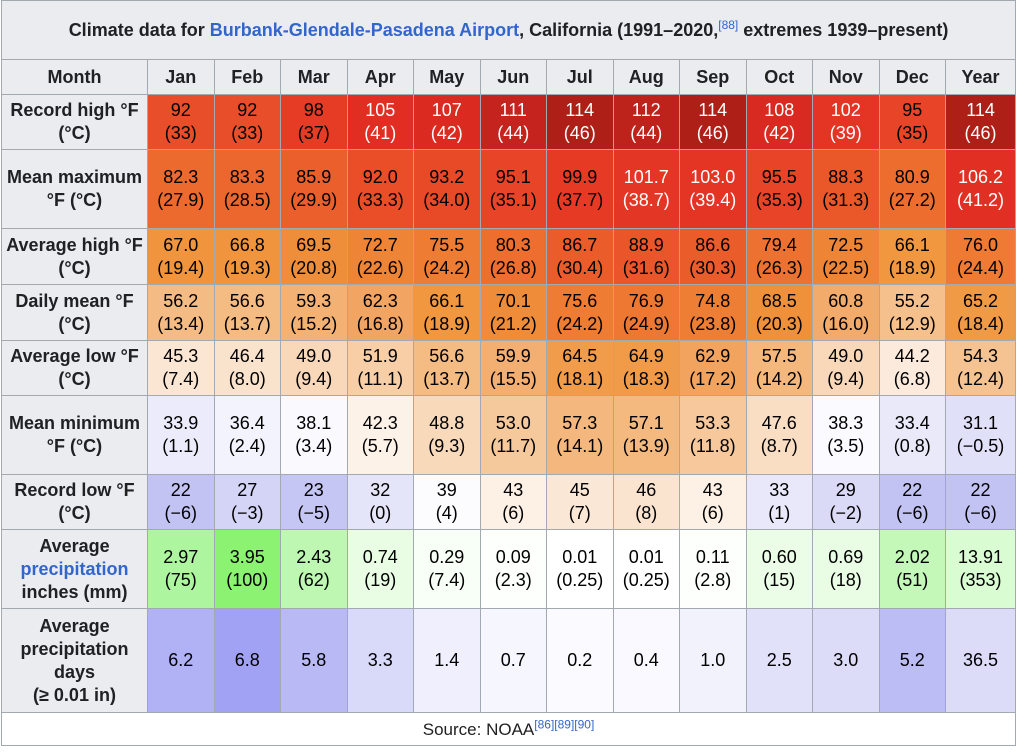 This screenshot has width=1030, height=753. What do you see at coordinates (513, 200) in the screenshot?
I see `metric-value: (35.1)` at bounding box center [513, 200].